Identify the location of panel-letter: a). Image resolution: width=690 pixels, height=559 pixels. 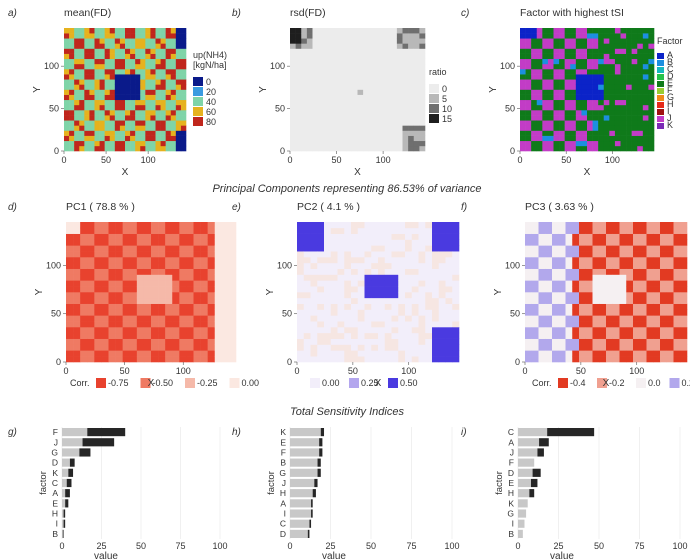
(12, 13).